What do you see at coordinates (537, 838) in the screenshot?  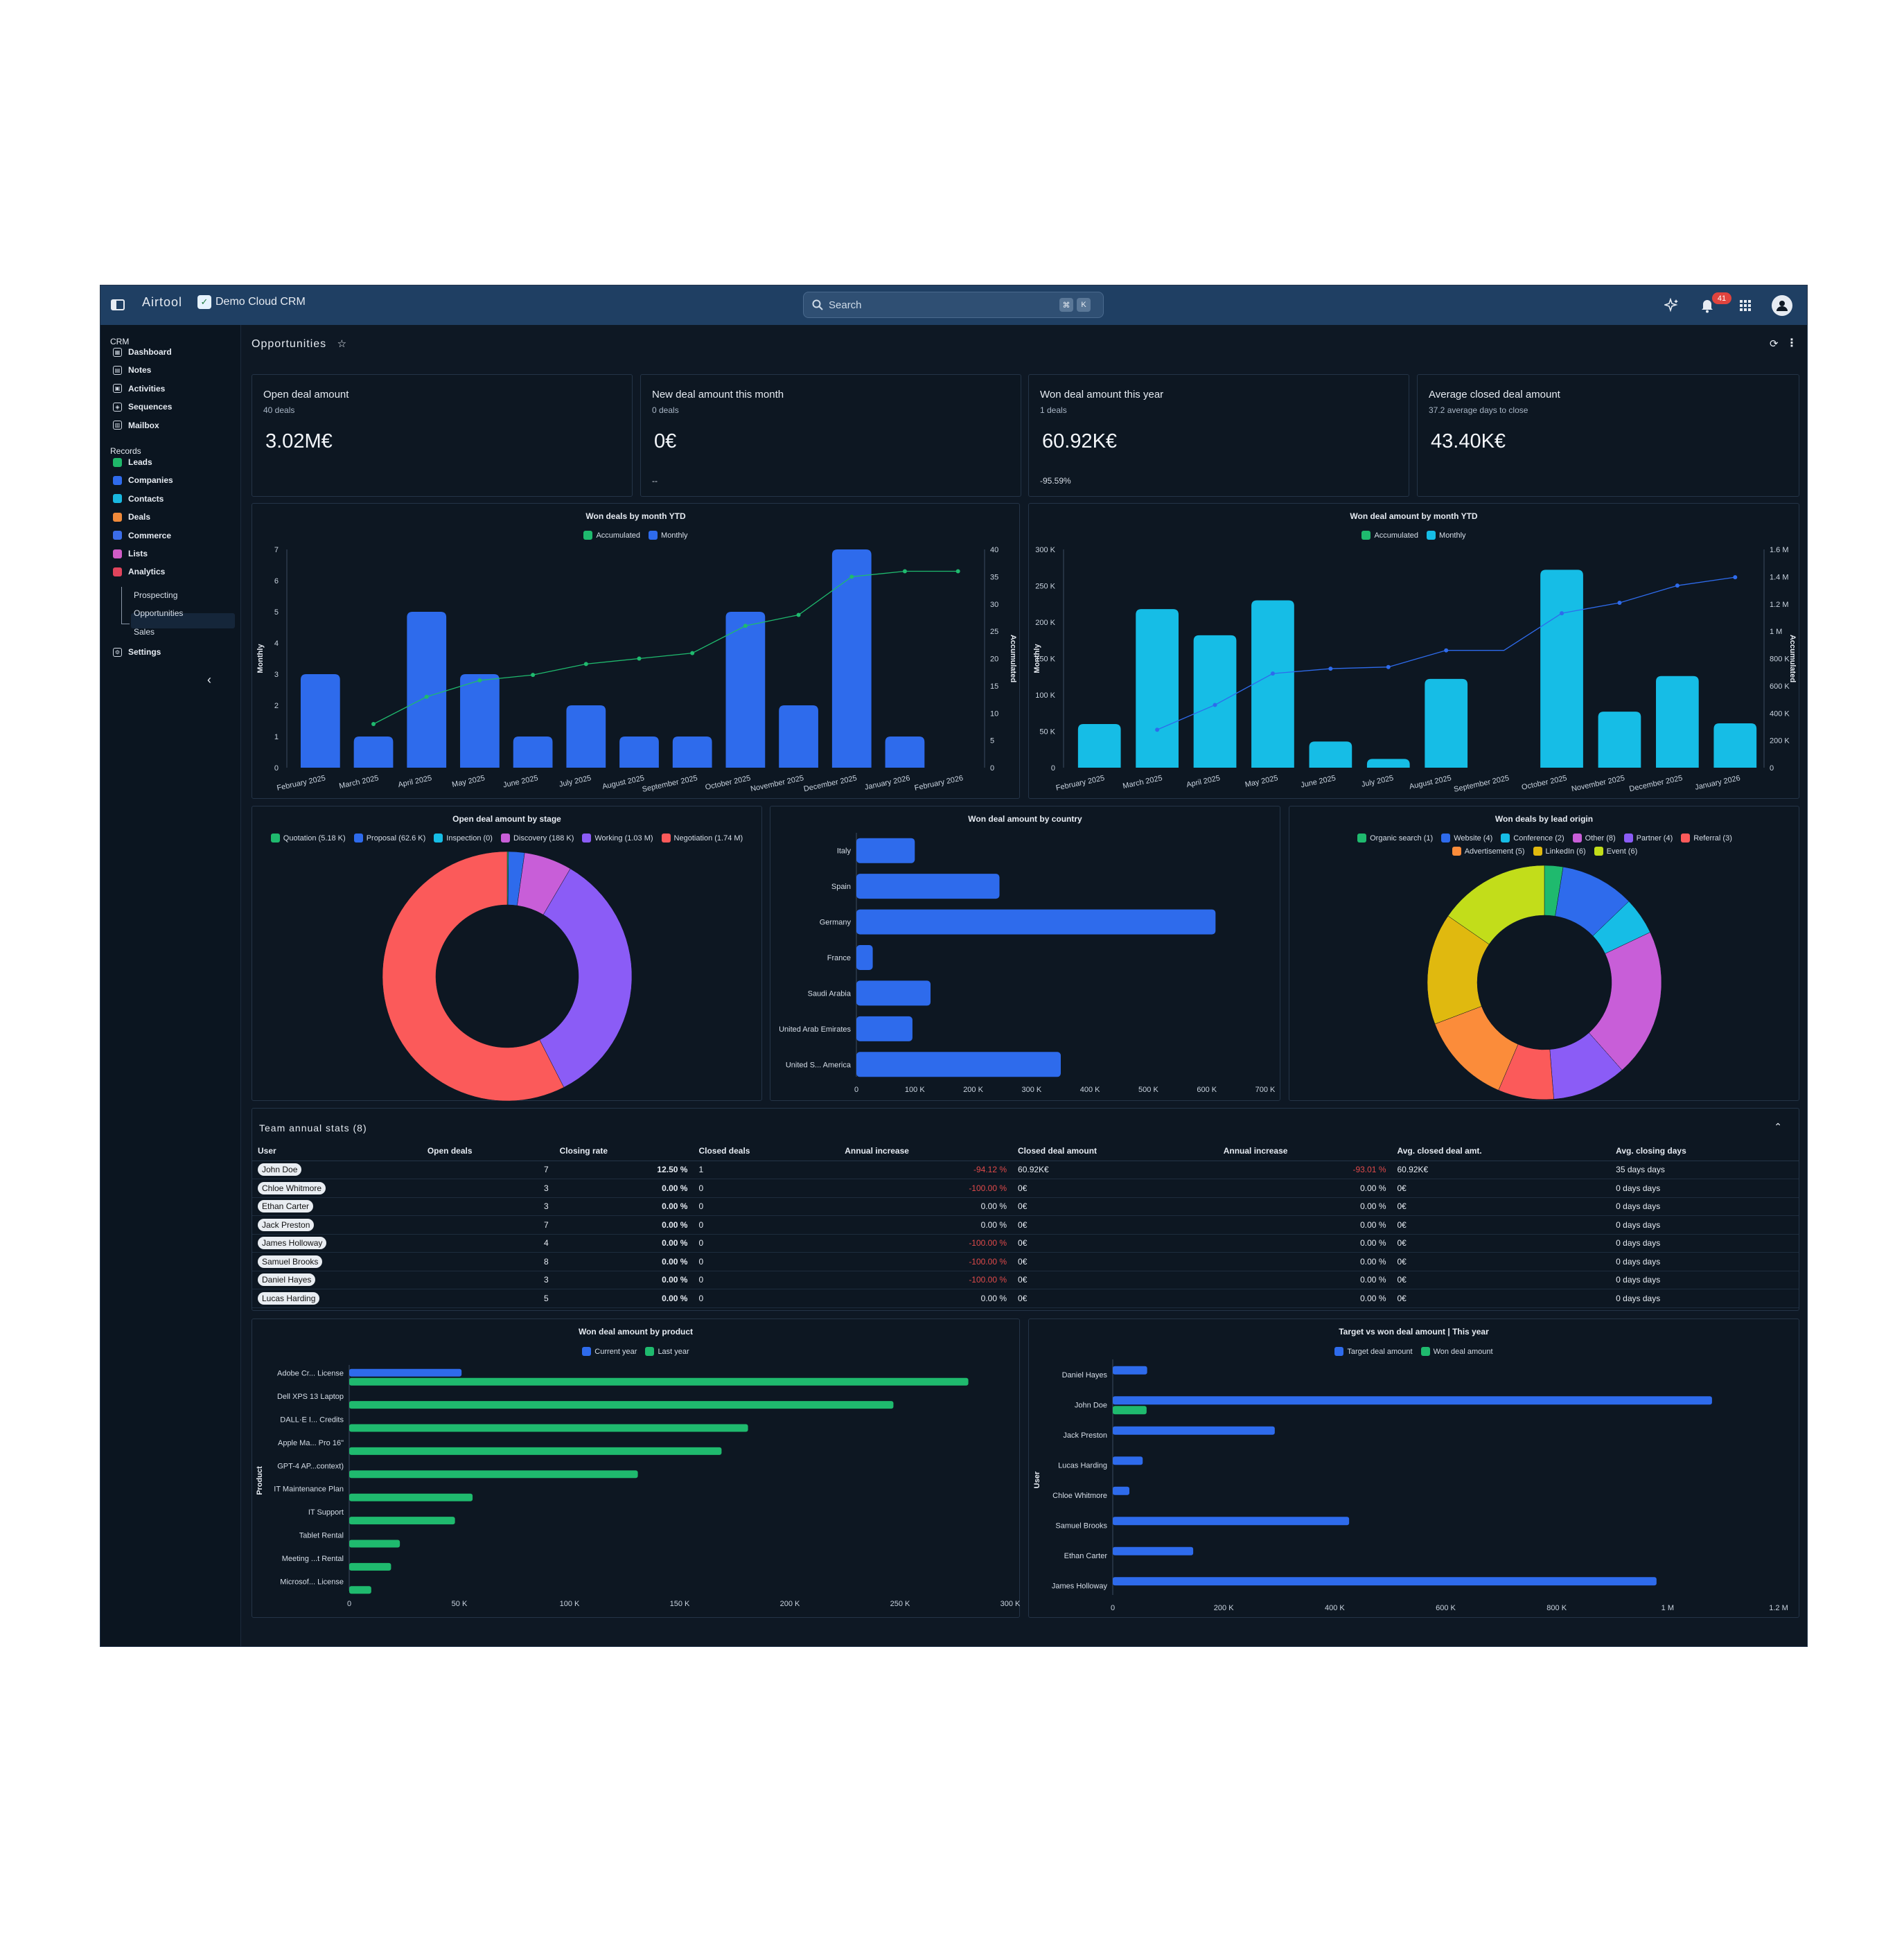 I see `legend-item: Discovery (188 K)` at bounding box center [537, 838].